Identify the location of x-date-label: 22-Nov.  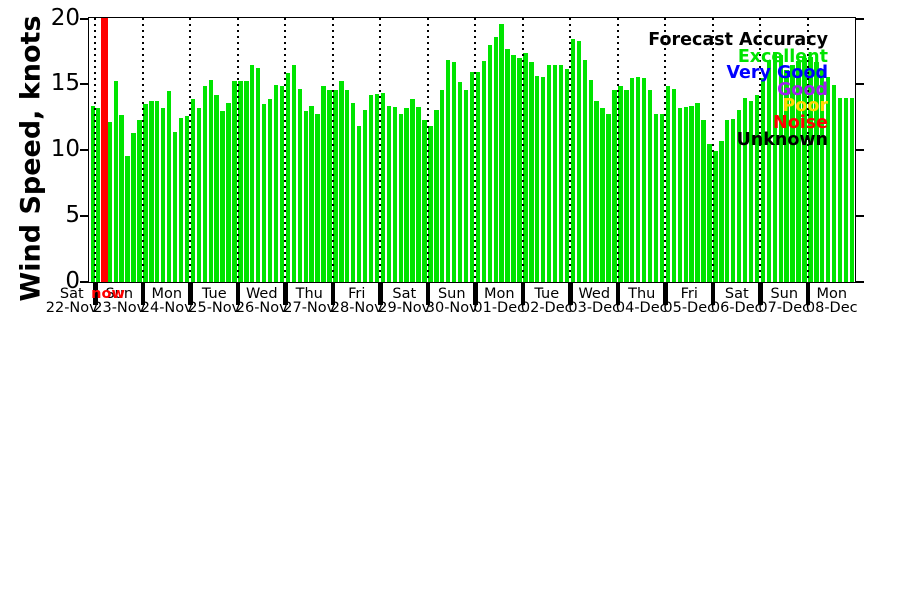
(71, 308).